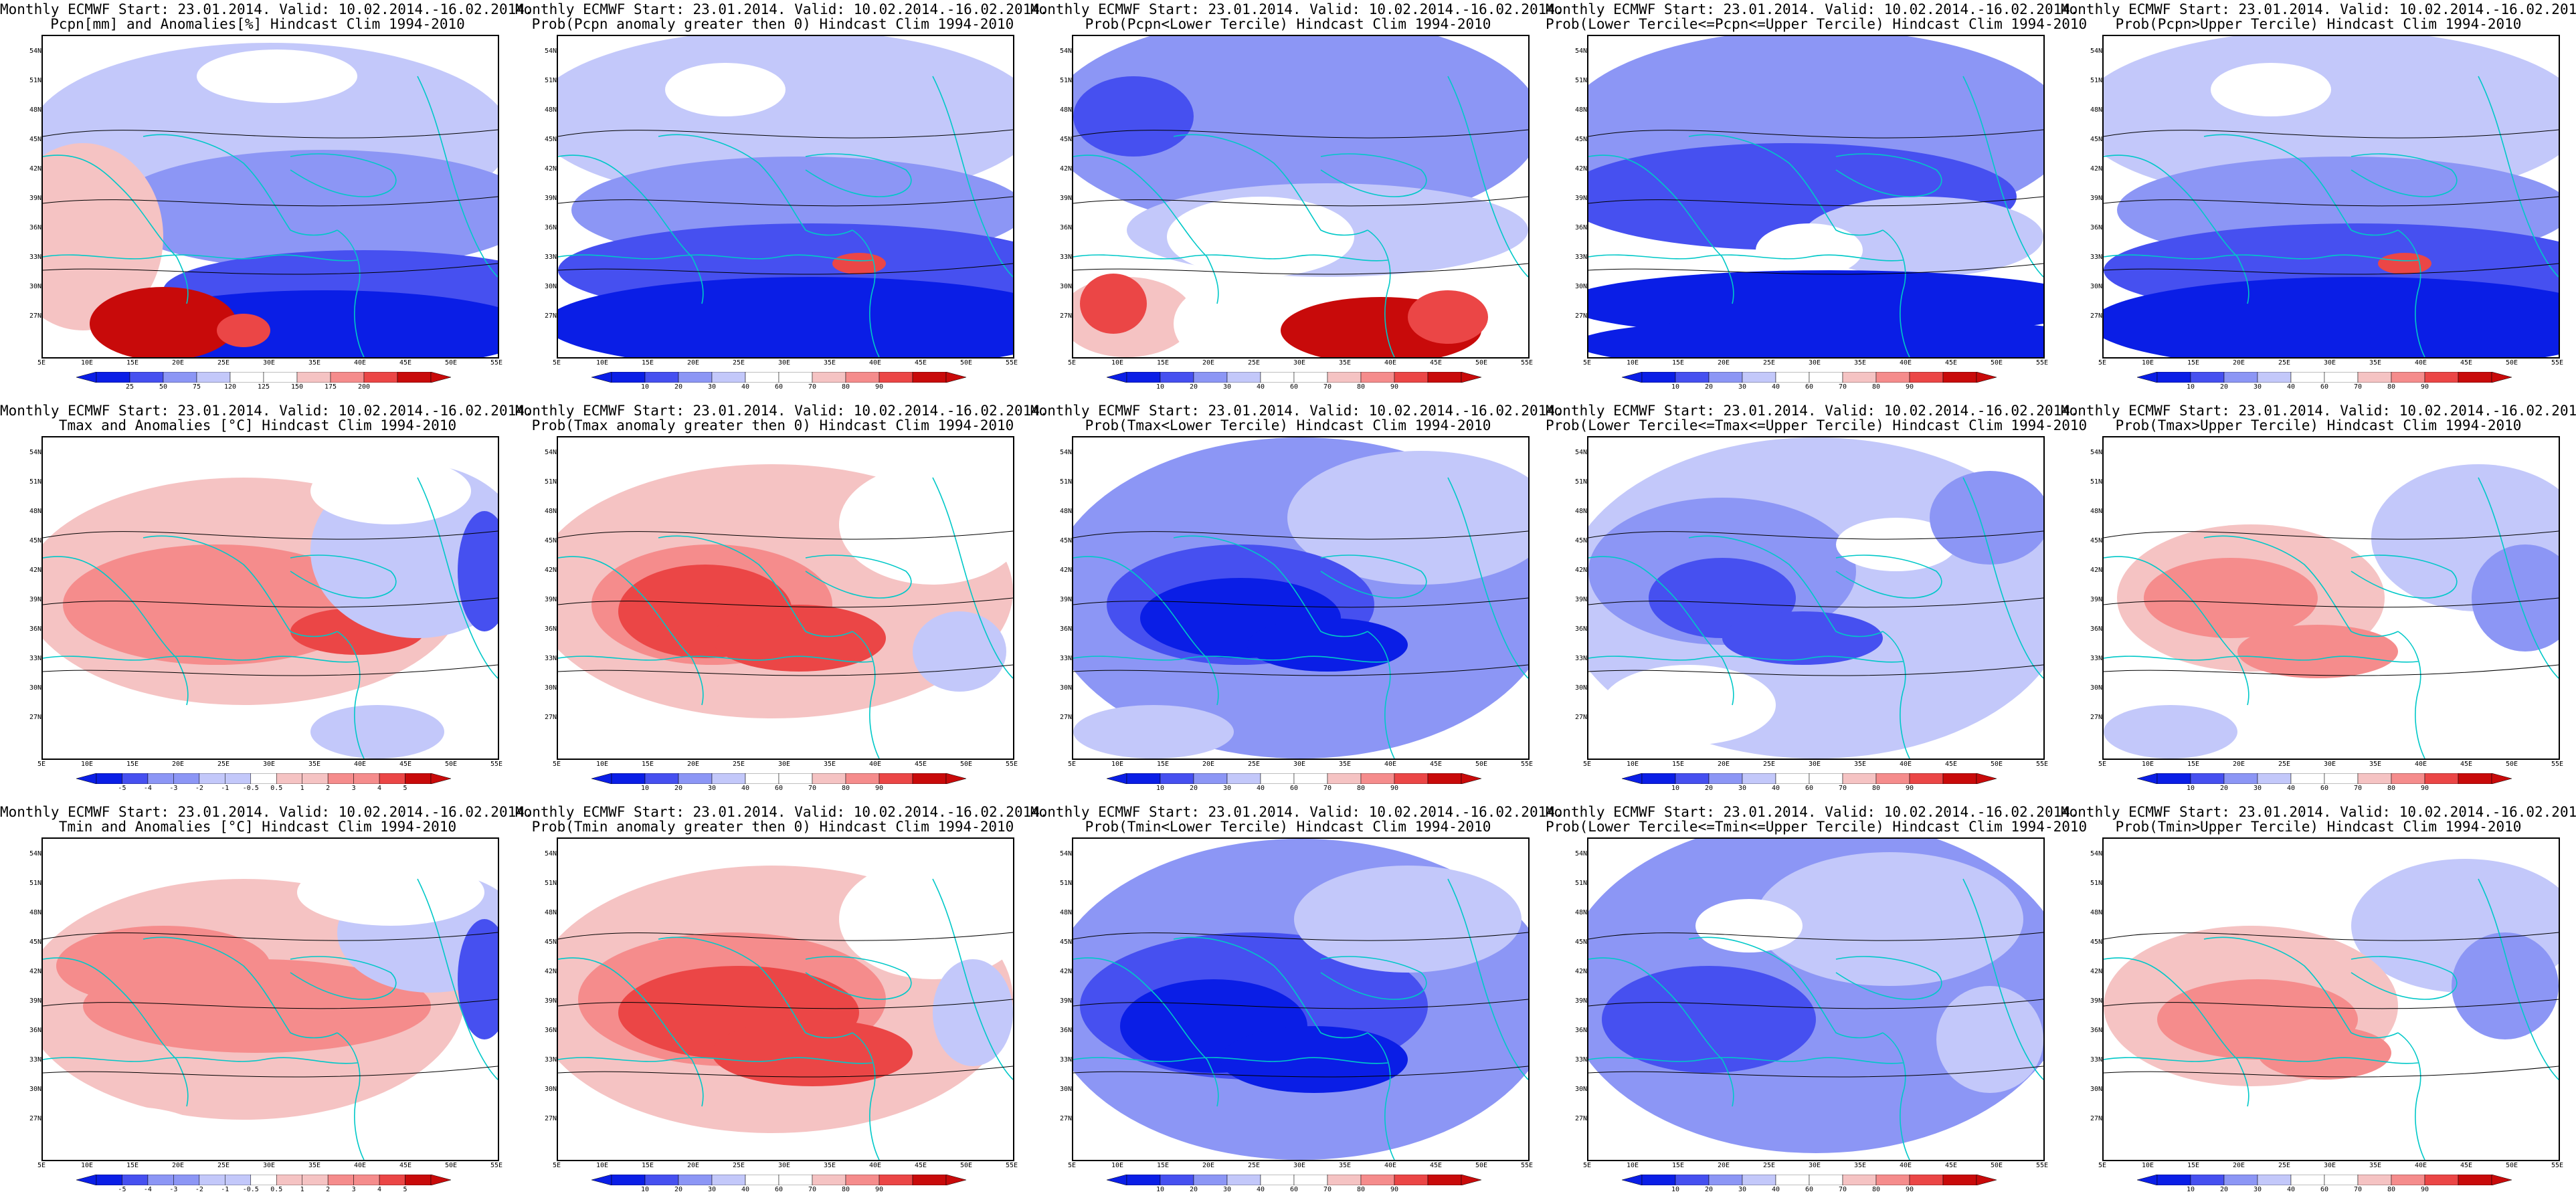  What do you see at coordinates (302, 1189) in the screenshot?
I see `colorbar-tick-label: 1` at bounding box center [302, 1189].